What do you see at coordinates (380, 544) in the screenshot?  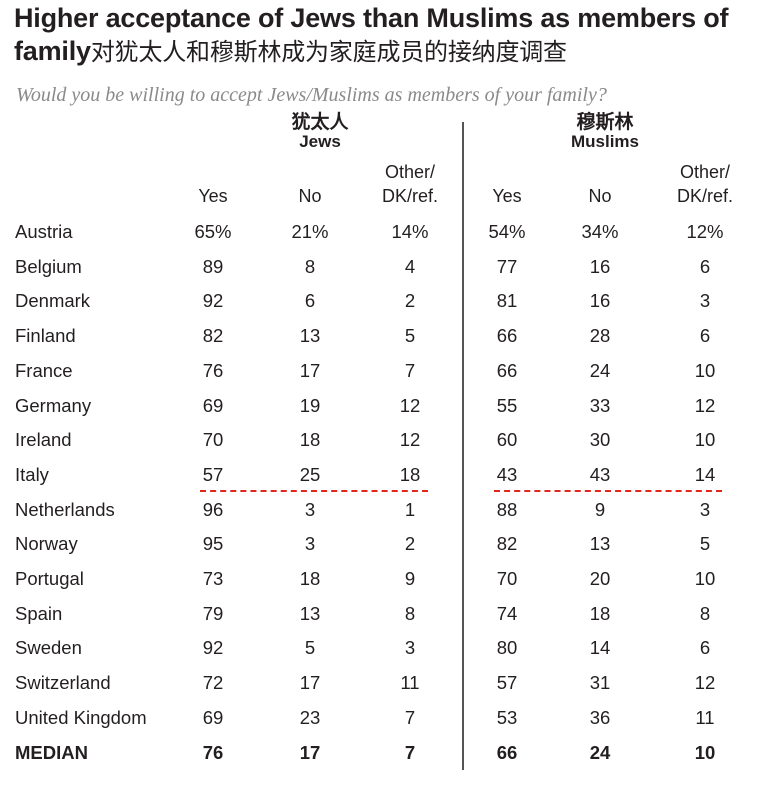 I see `table-row: Norway 95 3 2 82 13 5` at bounding box center [380, 544].